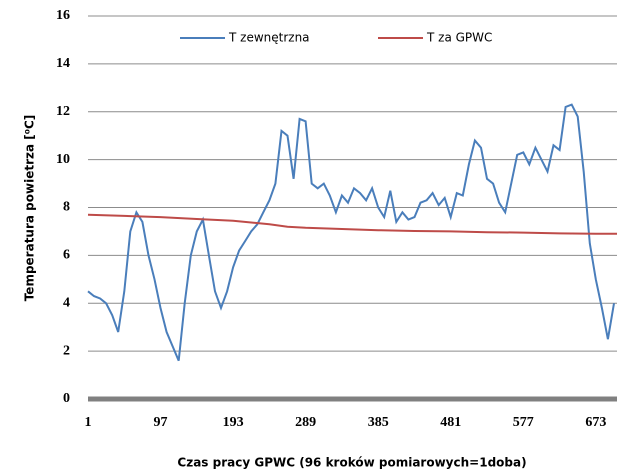  I want to click on y-tick-label: 12, so click(63, 111).